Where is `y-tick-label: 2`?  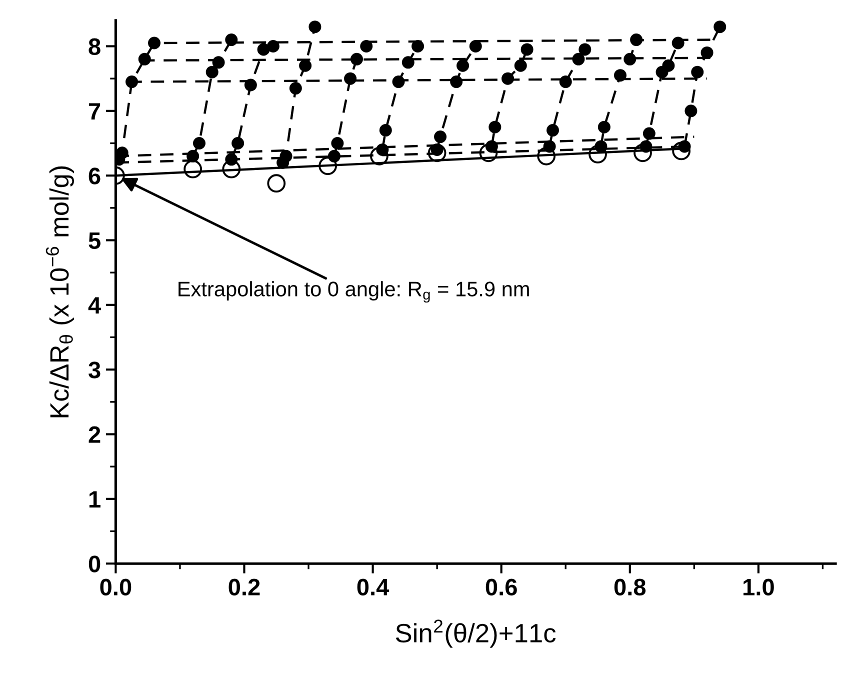 y-tick-label: 2 is located at coordinates (94, 434).